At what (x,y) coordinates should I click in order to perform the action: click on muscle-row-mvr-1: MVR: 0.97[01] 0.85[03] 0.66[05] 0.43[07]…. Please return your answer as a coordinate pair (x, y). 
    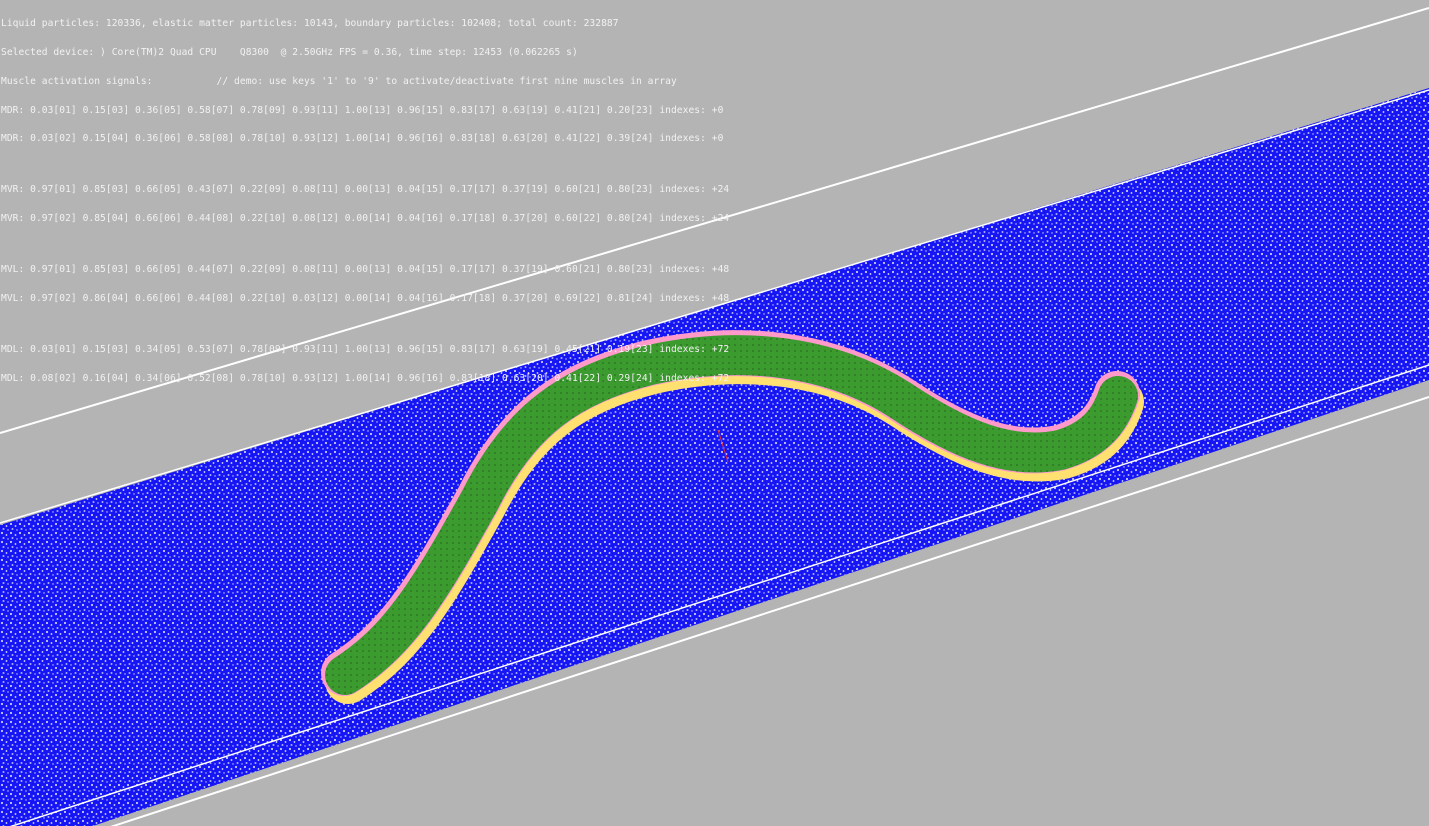
    Looking at the image, I should click on (365, 190).